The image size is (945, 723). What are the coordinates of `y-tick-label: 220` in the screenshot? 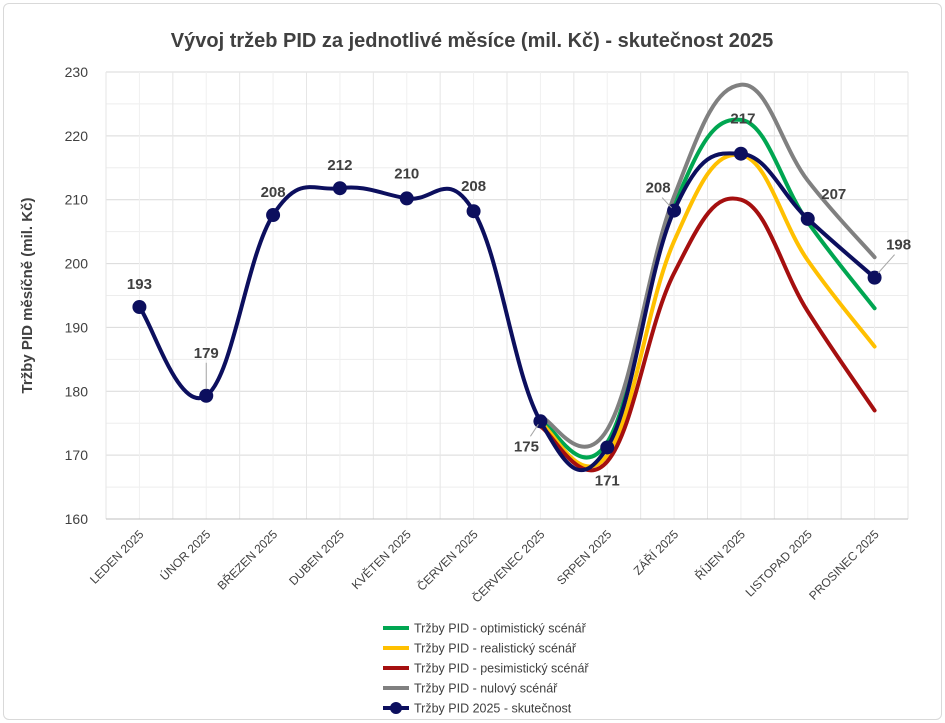 It's located at (77, 136).